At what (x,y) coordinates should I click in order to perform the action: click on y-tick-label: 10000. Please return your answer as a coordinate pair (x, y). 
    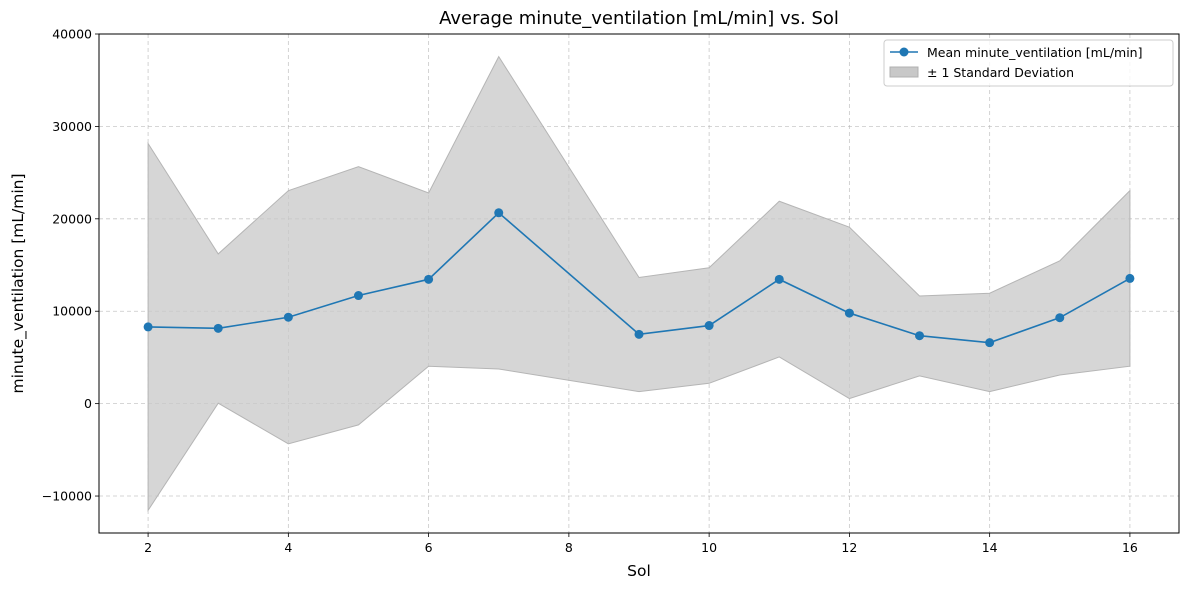
    Looking at the image, I should click on (72, 311).